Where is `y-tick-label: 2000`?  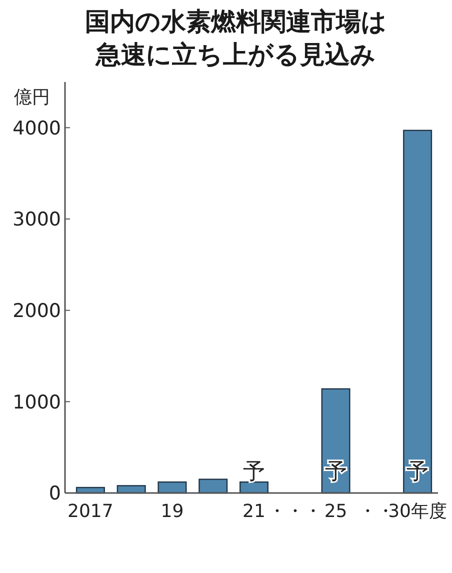 y-tick-label: 2000 is located at coordinates (36, 311).